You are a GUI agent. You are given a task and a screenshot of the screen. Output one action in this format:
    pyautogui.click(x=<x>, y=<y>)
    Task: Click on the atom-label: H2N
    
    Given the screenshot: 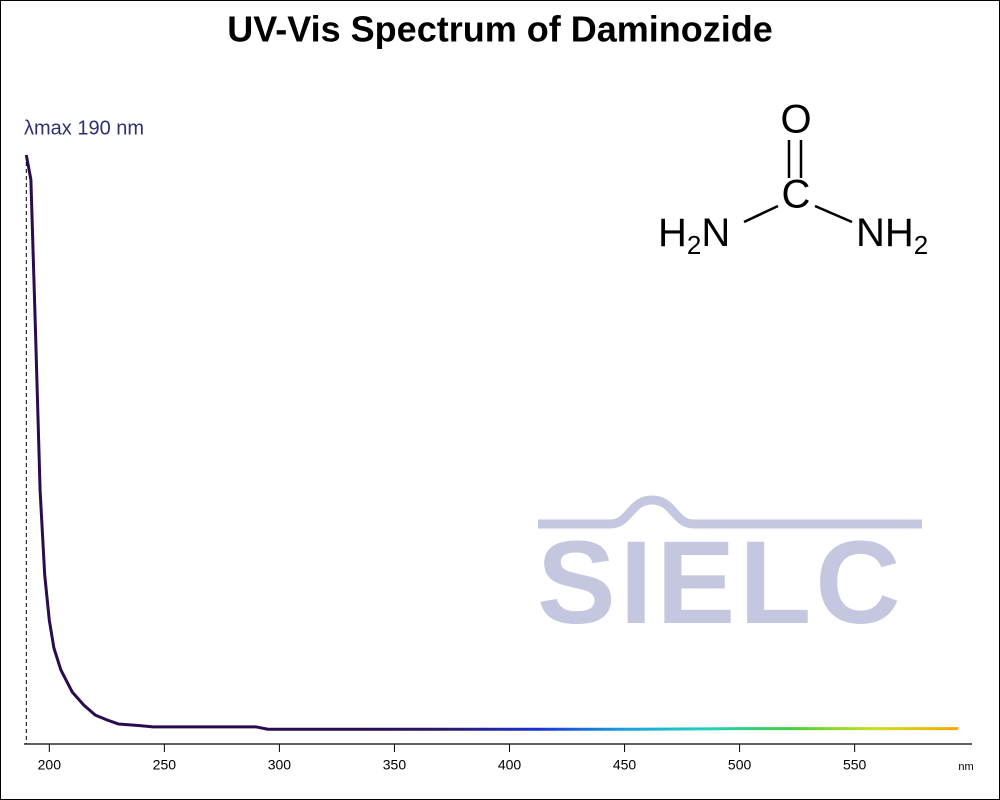 What is the action you would take?
    pyautogui.click(x=694, y=235)
    